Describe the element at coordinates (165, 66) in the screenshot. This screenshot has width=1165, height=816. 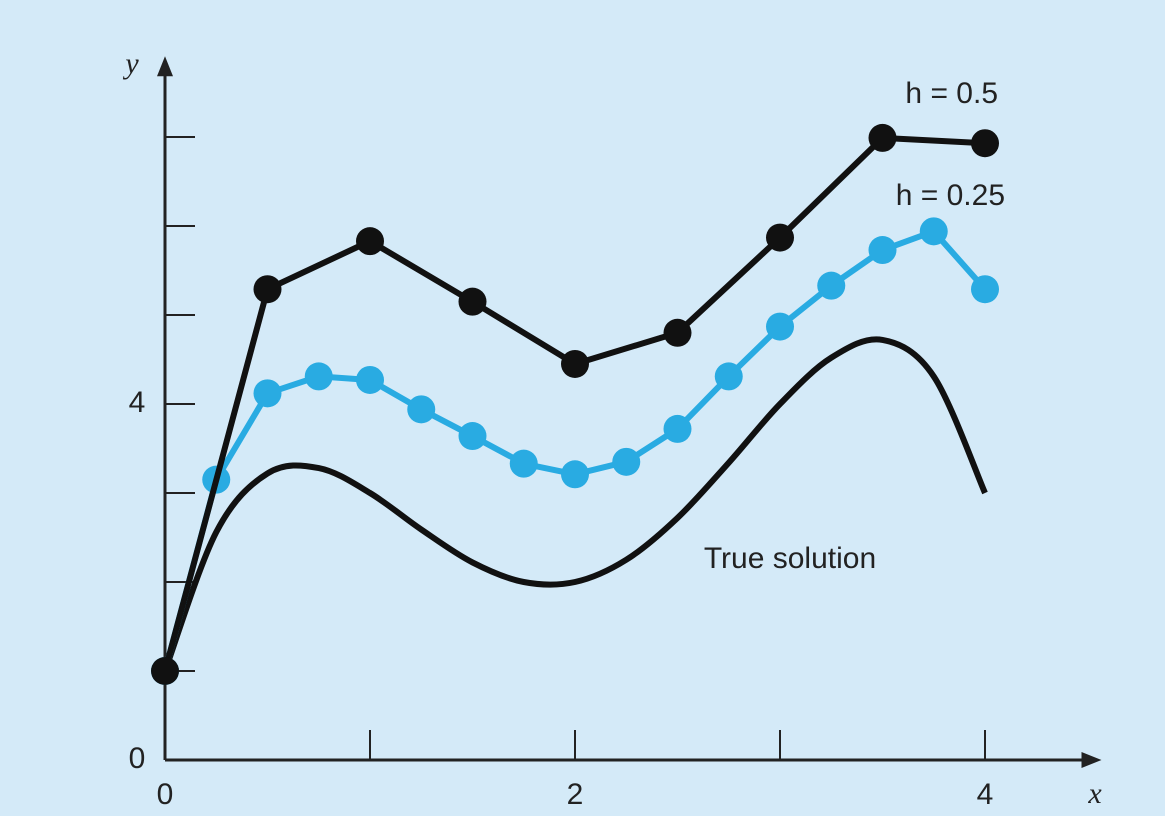
I see `y-axis-arrow` at that location.